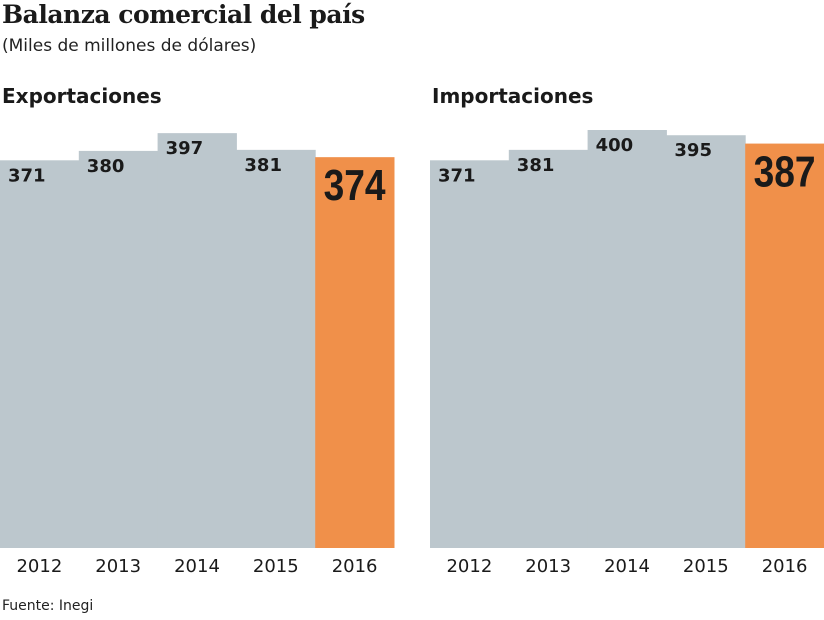 Image resolution: width=824 pixels, height=620 pixels. Describe the element at coordinates (512, 96) in the screenshot. I see `panel-title: Importaciones` at that location.